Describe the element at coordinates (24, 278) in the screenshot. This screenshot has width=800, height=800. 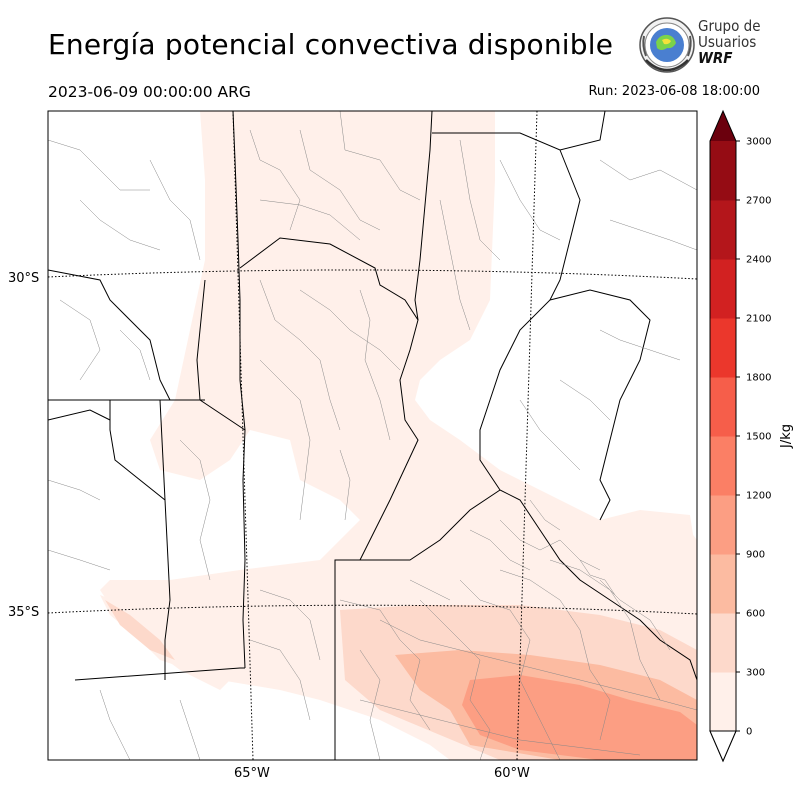
I see `lat-label-30s: 30°S` at that location.